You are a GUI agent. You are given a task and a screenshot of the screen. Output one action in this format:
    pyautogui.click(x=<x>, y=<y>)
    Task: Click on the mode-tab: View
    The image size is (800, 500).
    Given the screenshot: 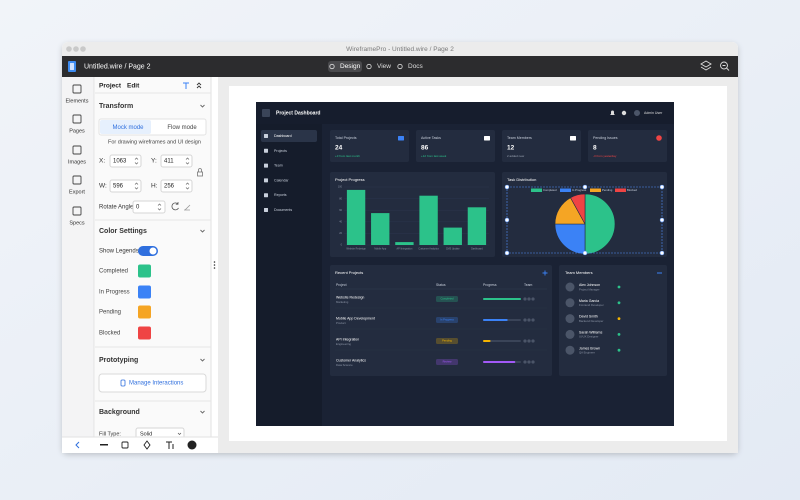 What is the action you would take?
    pyautogui.click(x=384, y=66)
    